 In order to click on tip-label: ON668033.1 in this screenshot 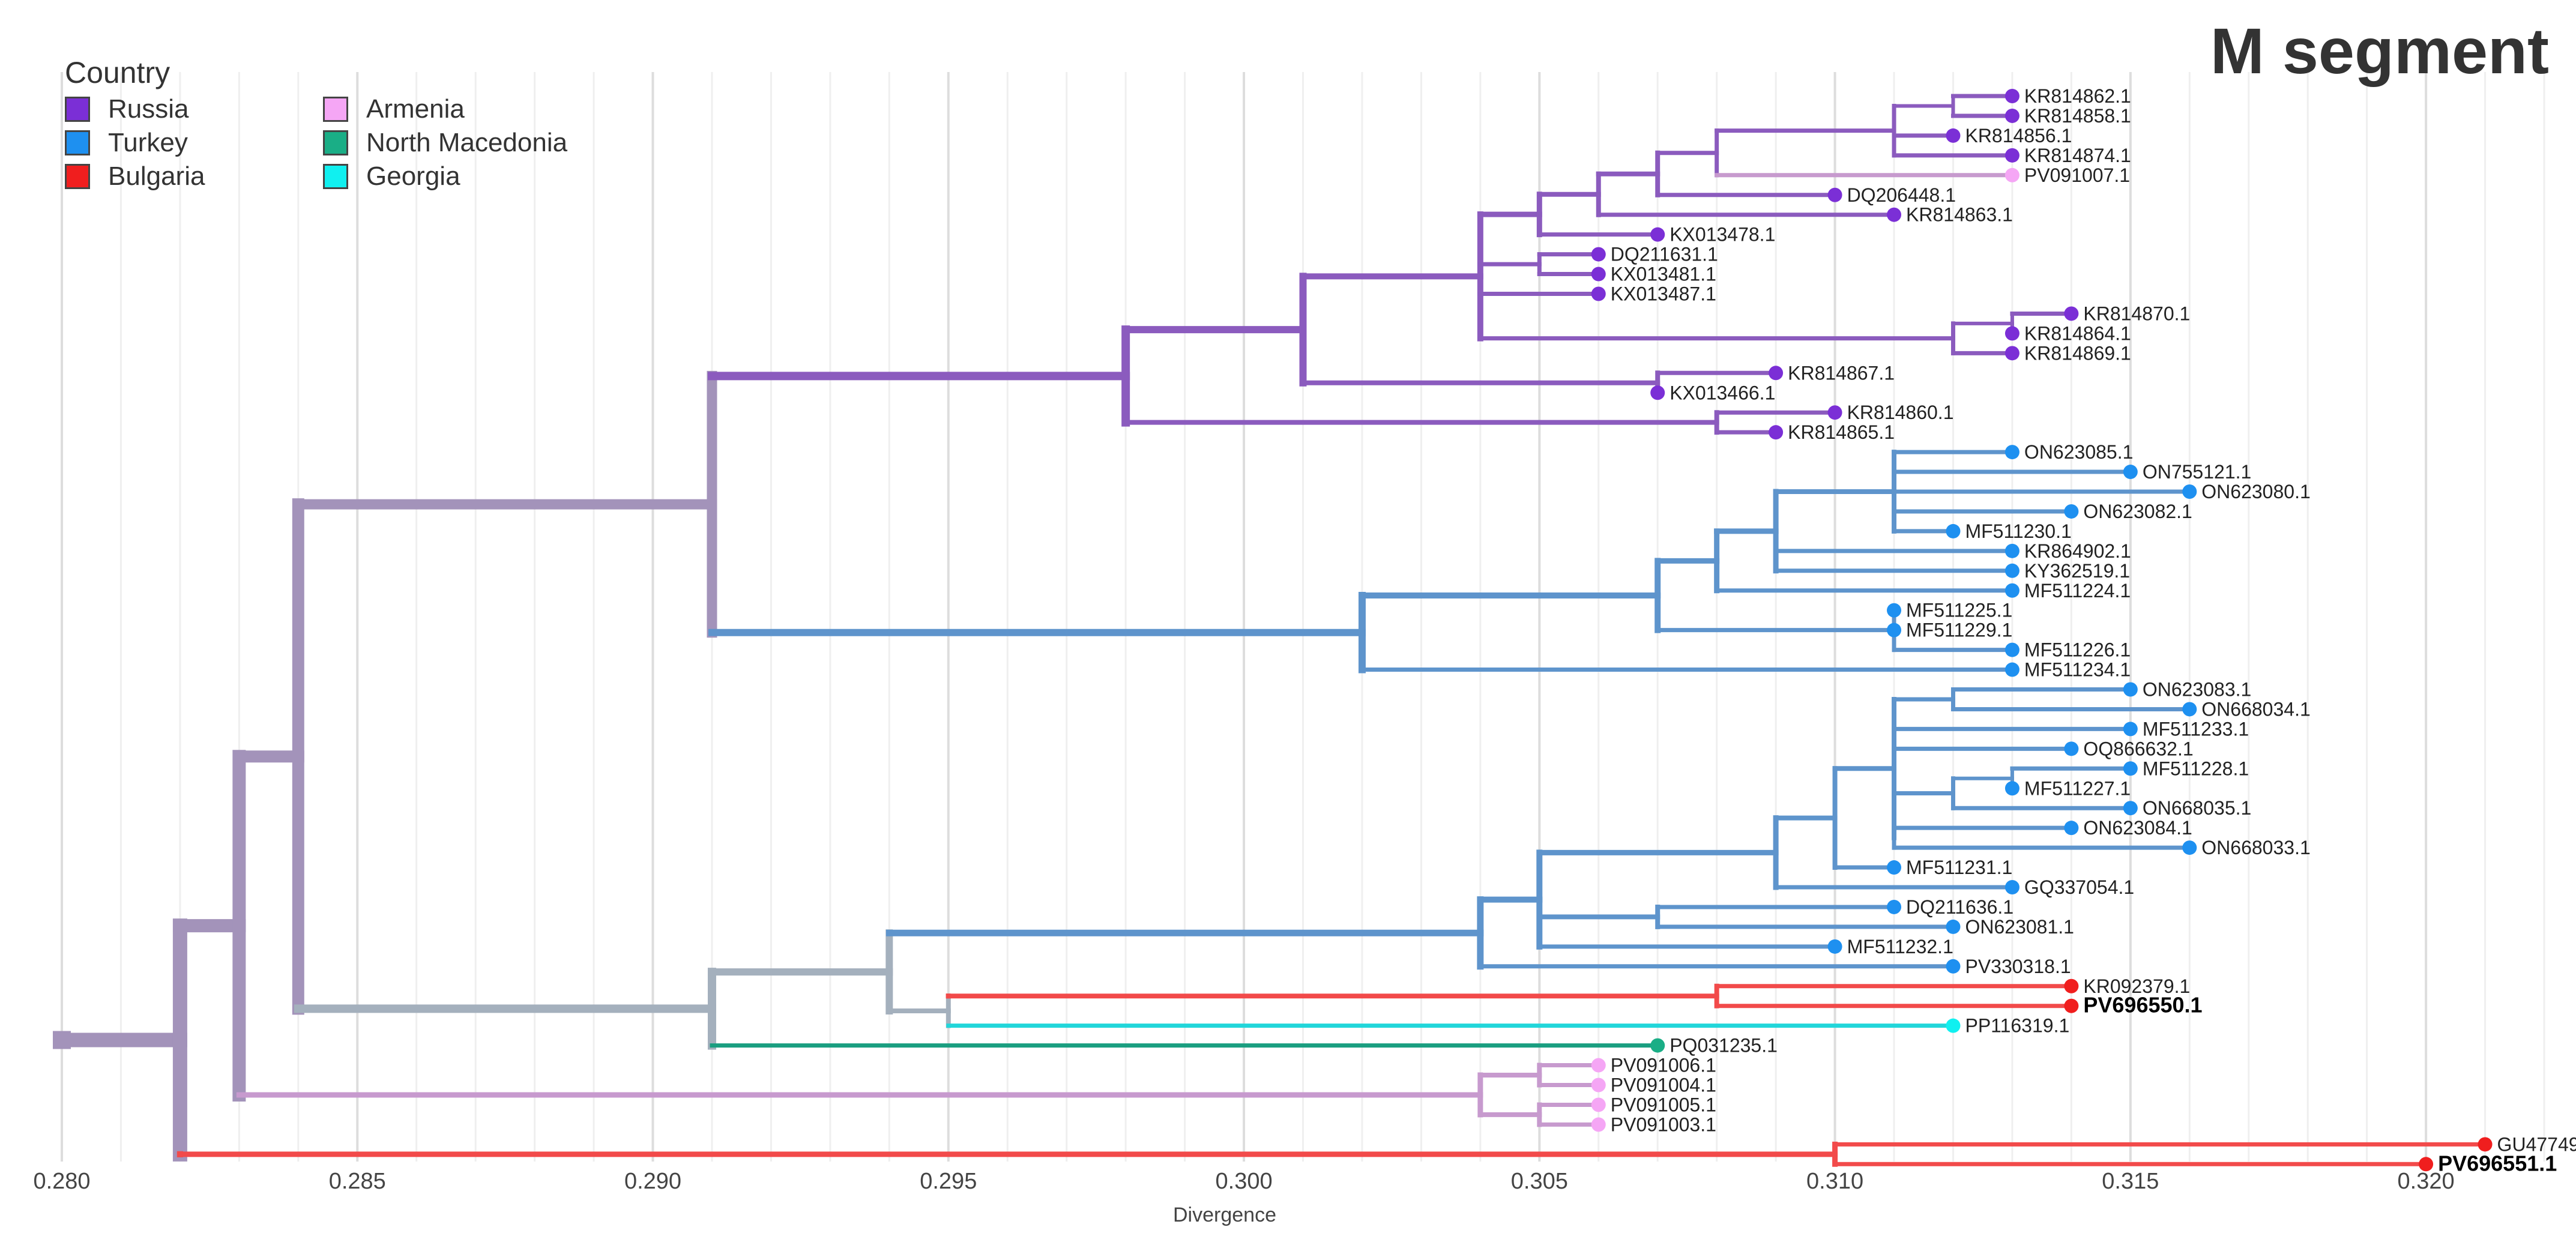, I will do `click(2255, 847)`.